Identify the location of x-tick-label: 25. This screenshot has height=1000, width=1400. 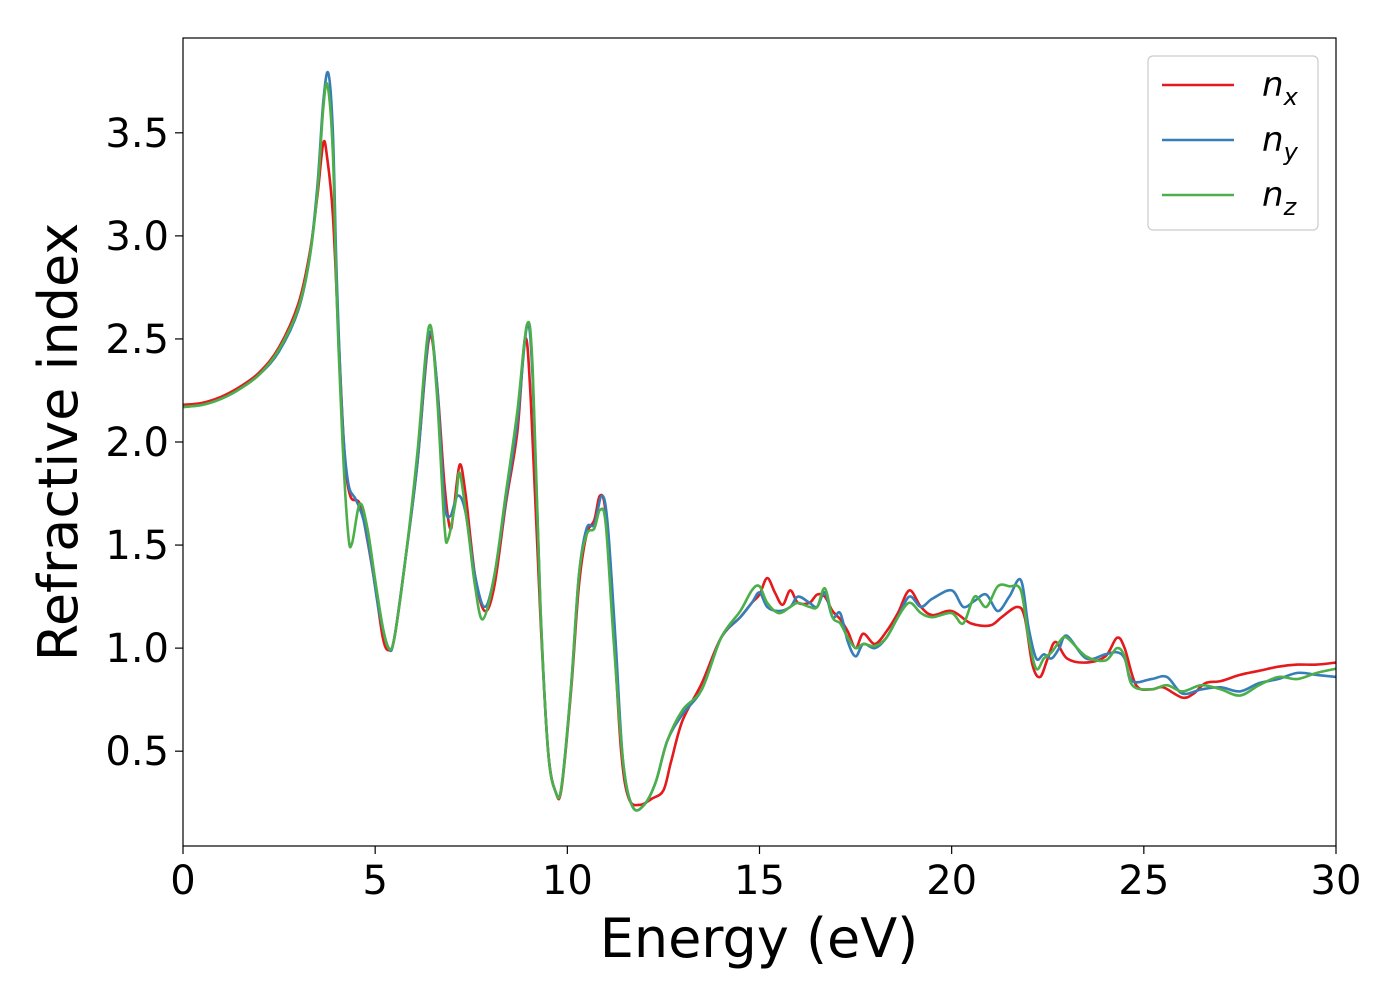
(1143, 881).